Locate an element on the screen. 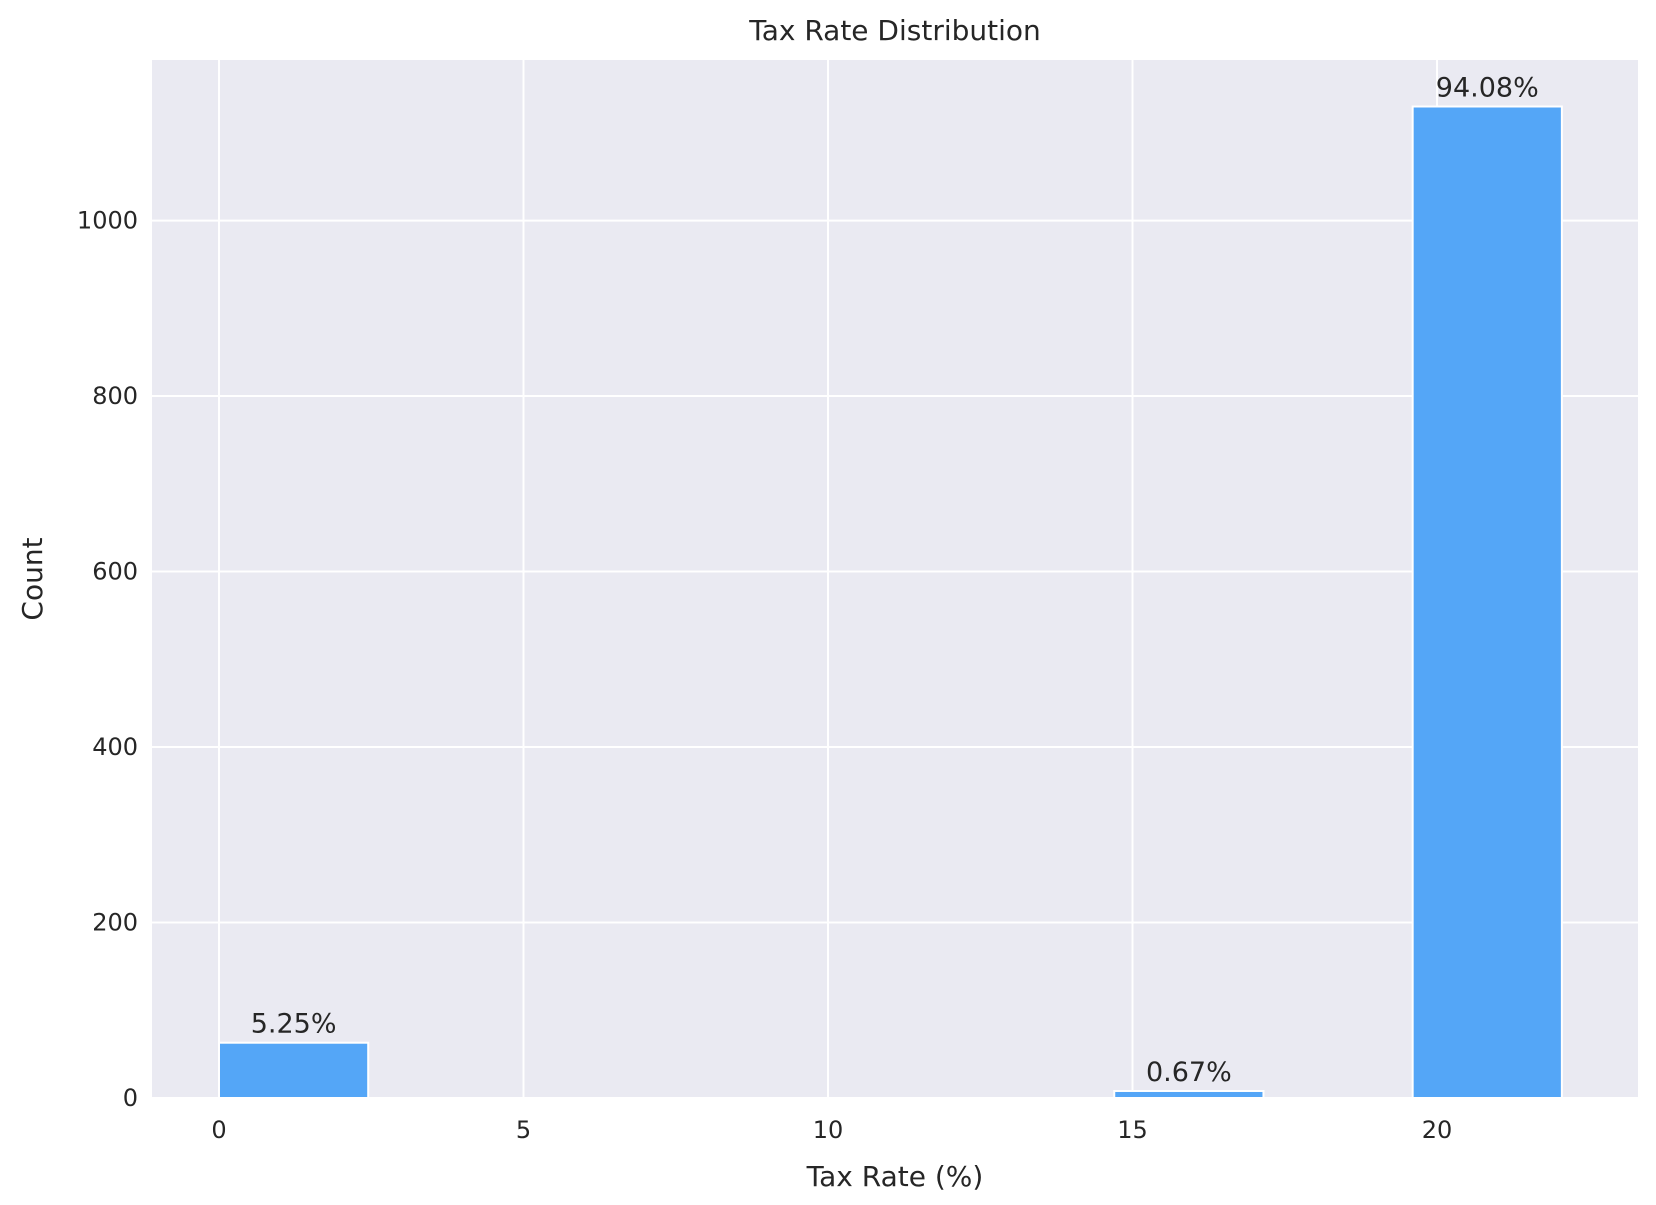  y-tick-label: 200 is located at coordinates (115, 923).